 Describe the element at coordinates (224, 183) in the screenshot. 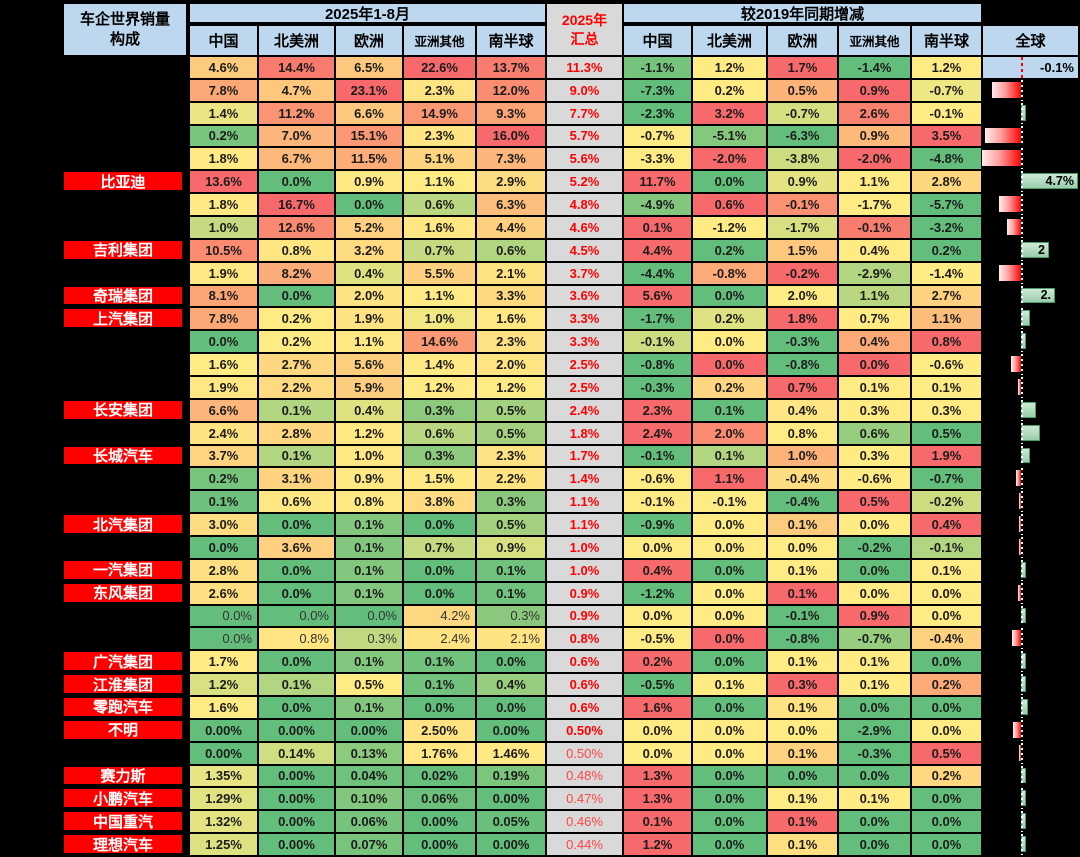

I see `share-cell: 13.6%` at that location.